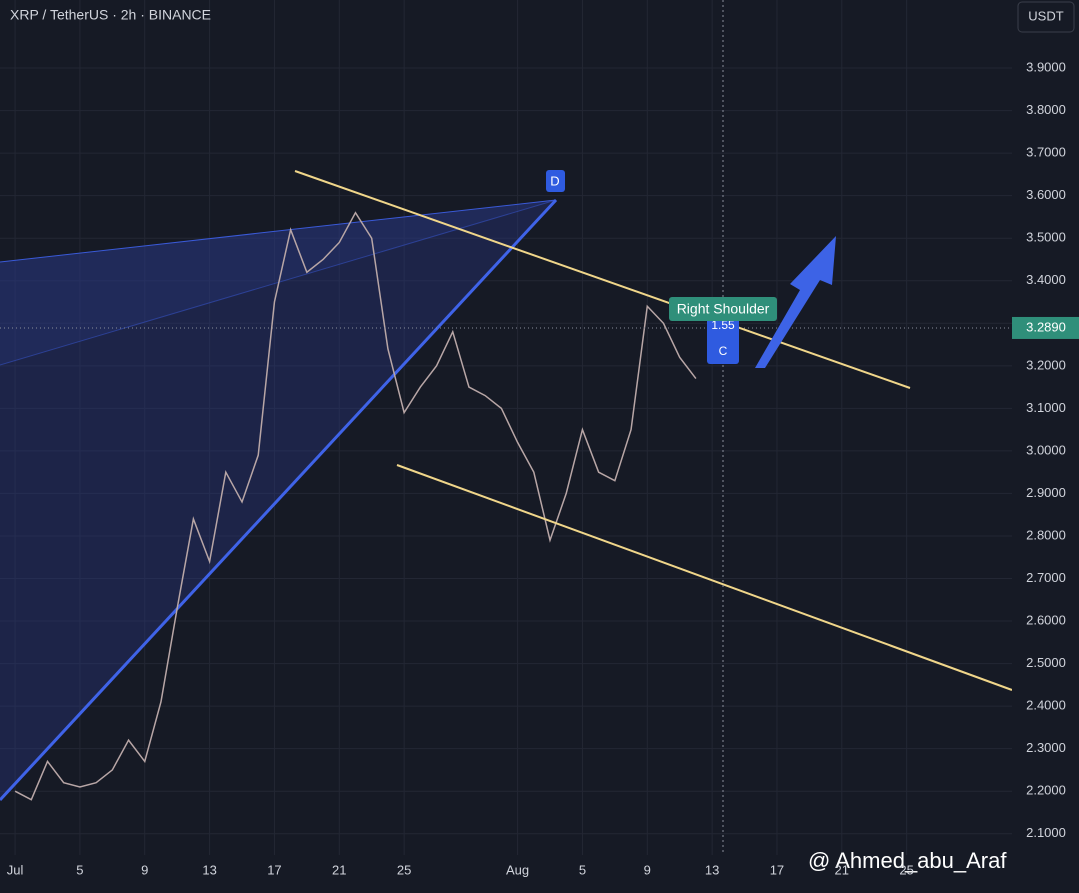 Image resolution: width=1079 pixels, height=893 pixels. Describe the element at coordinates (1046, 407) in the screenshot. I see `y-tick-label: 3.1000` at that location.